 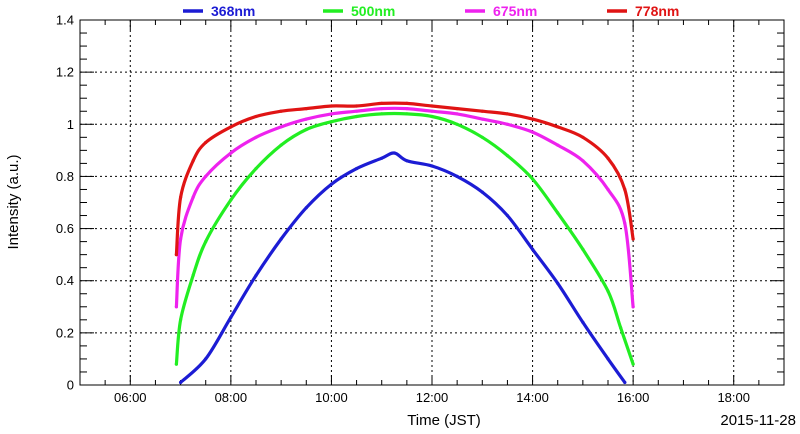 What do you see at coordinates (65, 176) in the screenshot?
I see `y-tick-label: 0.8` at bounding box center [65, 176].